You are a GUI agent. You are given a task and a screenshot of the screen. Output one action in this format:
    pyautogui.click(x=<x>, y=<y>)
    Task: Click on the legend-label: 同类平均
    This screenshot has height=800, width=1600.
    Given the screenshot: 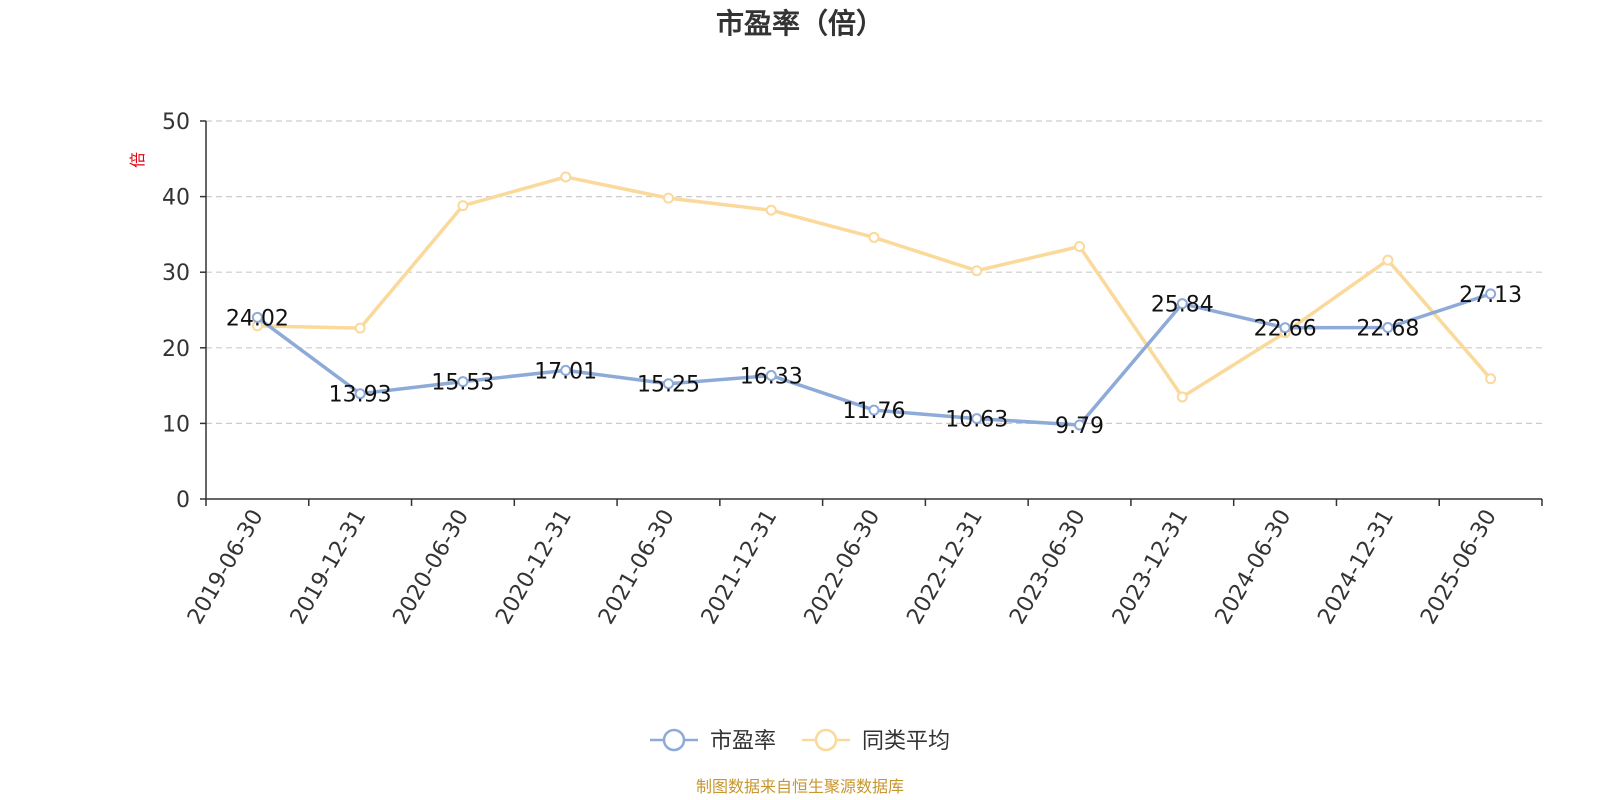 What is the action you would take?
    pyautogui.click(x=906, y=741)
    